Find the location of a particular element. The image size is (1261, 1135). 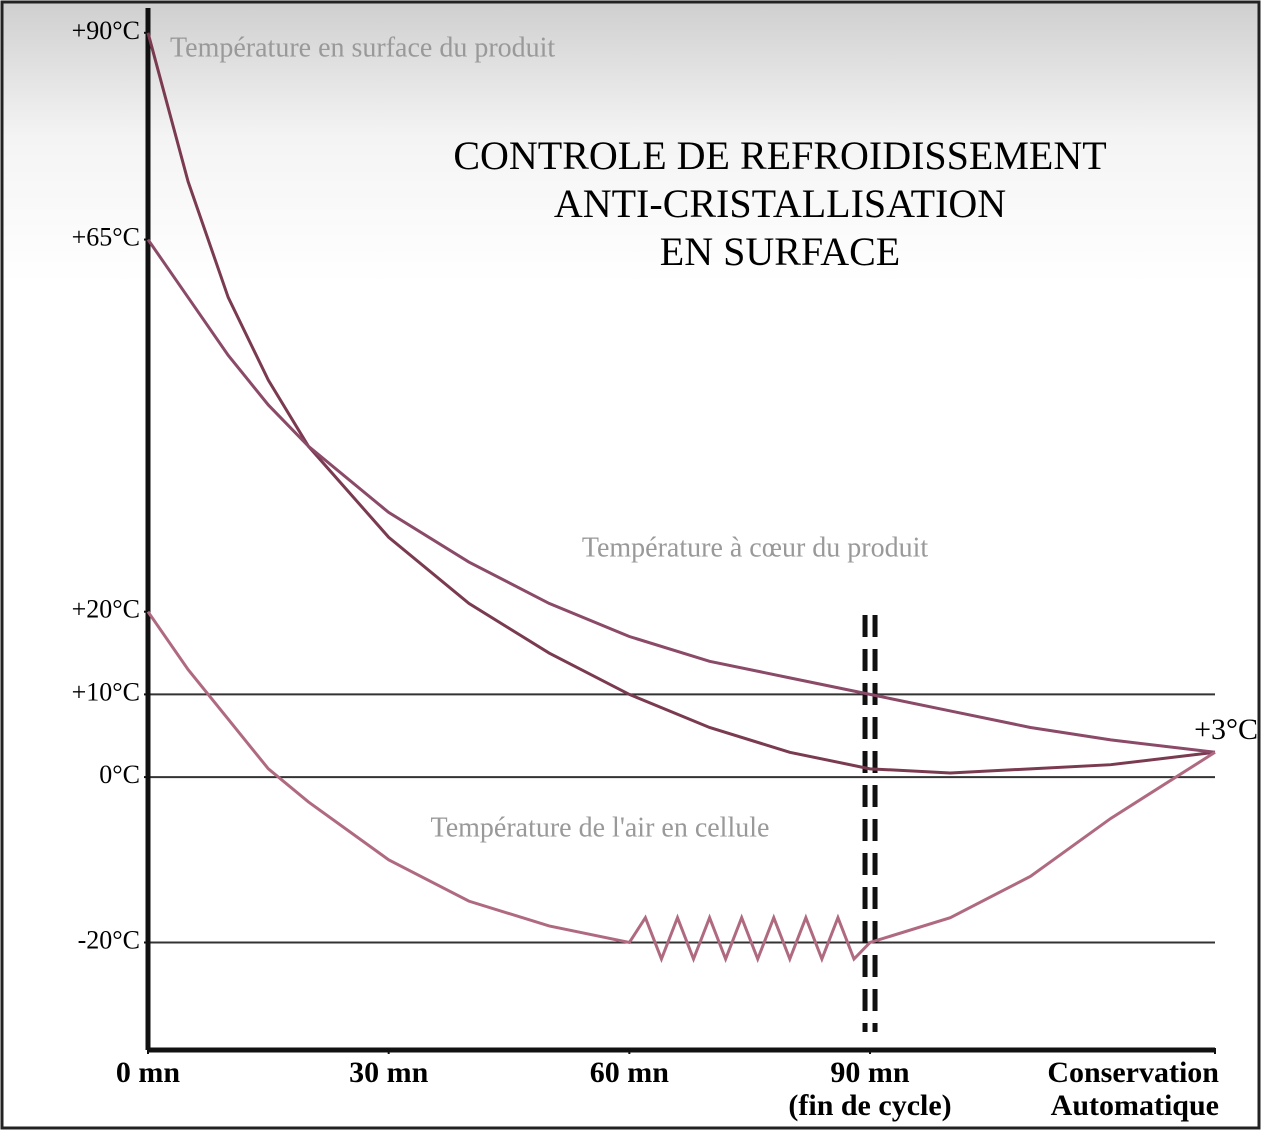

x-tick-label: Conservation is located at coordinates (1133, 1072).